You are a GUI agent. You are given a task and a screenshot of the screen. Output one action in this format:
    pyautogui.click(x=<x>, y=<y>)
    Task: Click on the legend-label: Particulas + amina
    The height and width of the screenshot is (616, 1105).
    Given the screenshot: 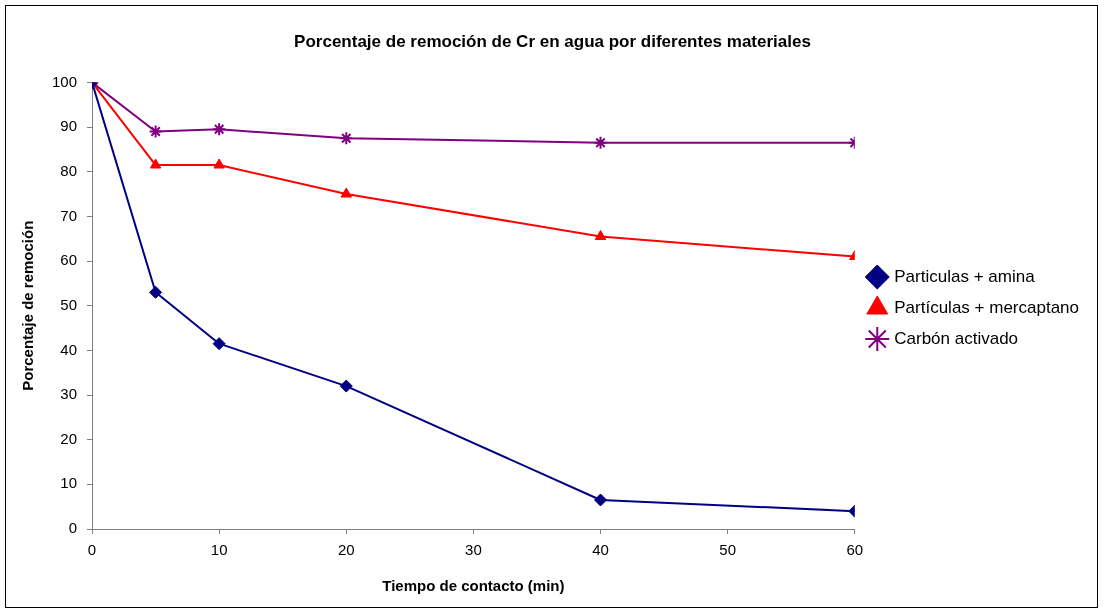 What is the action you would take?
    pyautogui.click(x=965, y=276)
    